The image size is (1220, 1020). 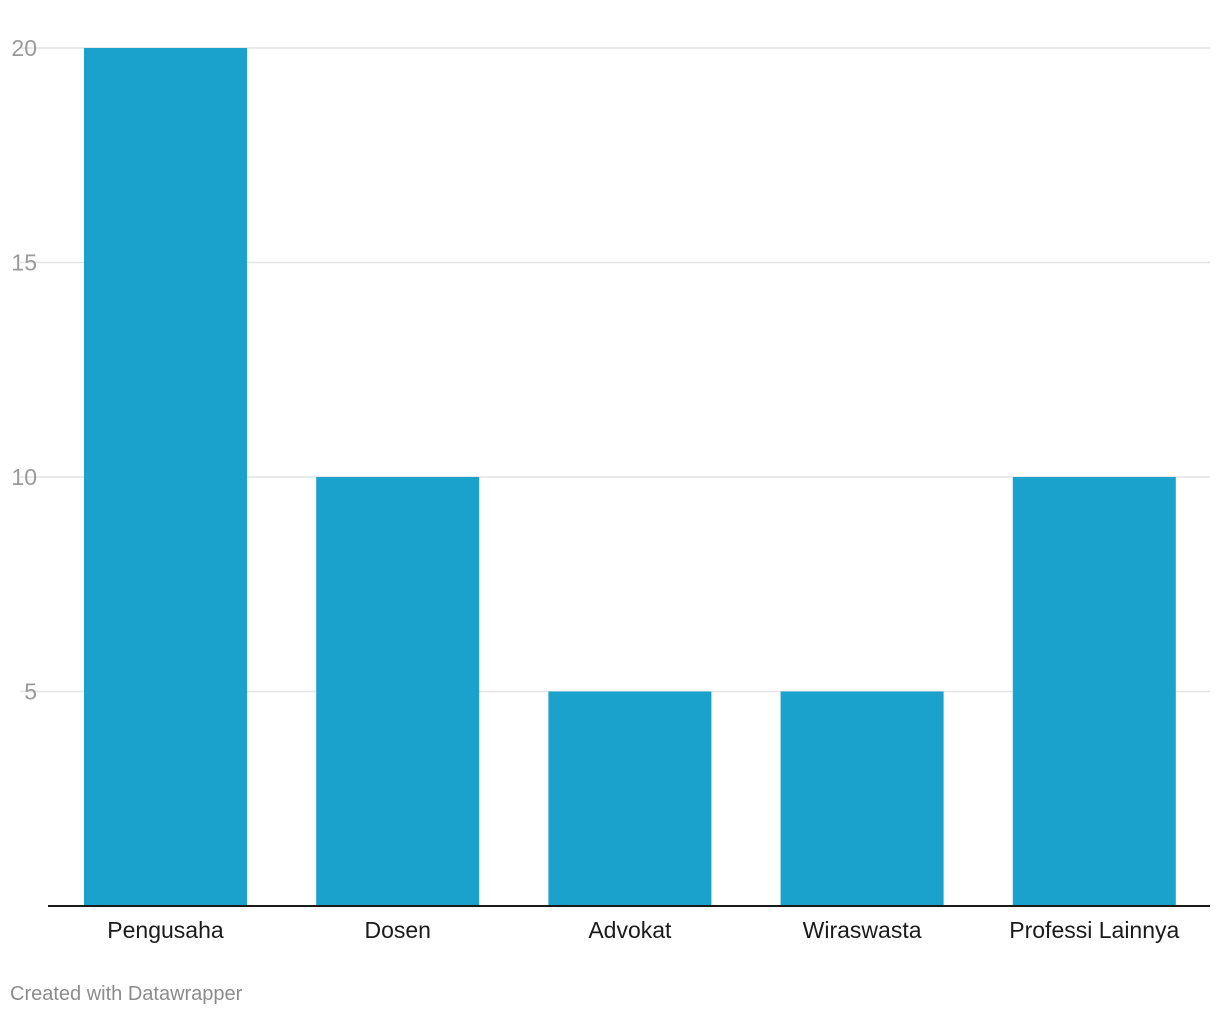 I want to click on x-tick-label: Advokat, so click(x=630, y=930).